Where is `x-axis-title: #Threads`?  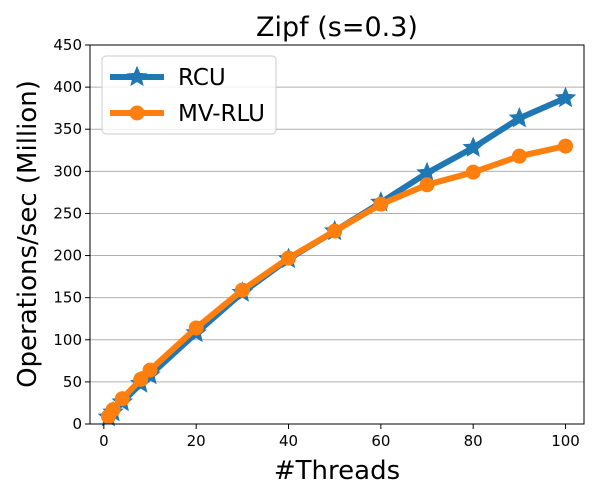 x-axis-title: #Threads is located at coordinates (337, 471).